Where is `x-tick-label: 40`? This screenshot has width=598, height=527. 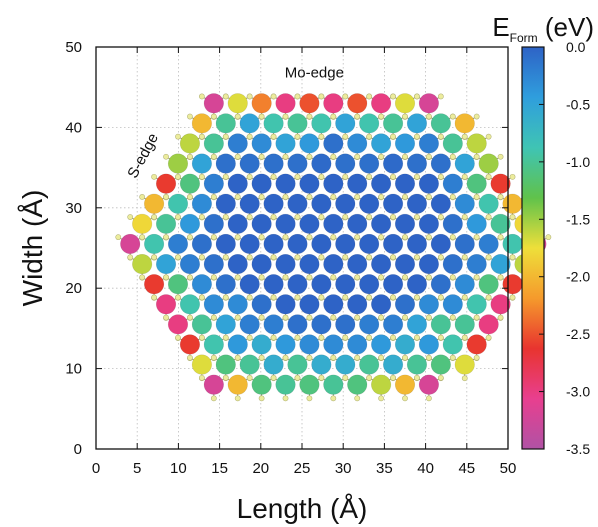
x-tick-label: 40 is located at coordinates (425, 468).